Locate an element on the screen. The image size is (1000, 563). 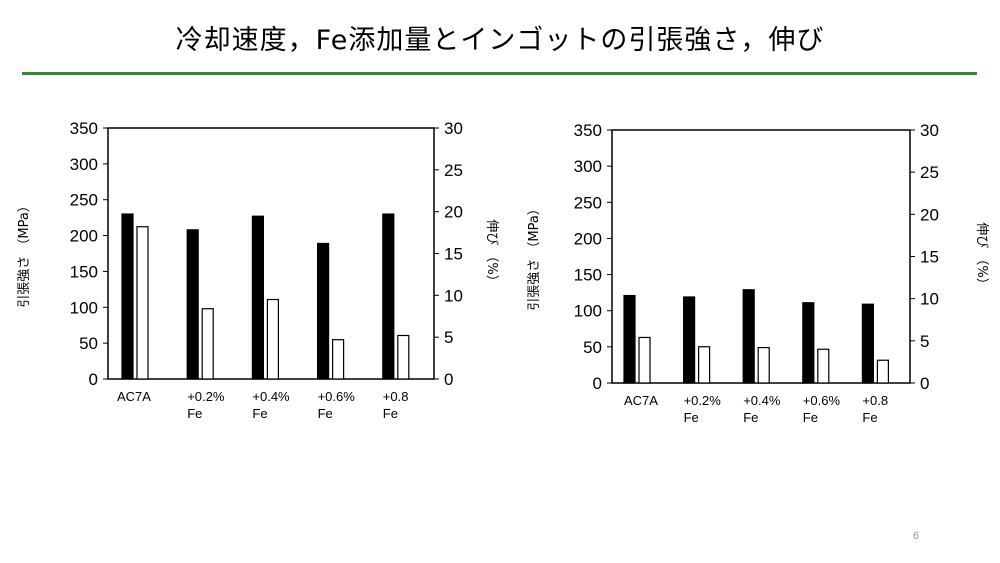
title-divider is located at coordinates (499, 73).